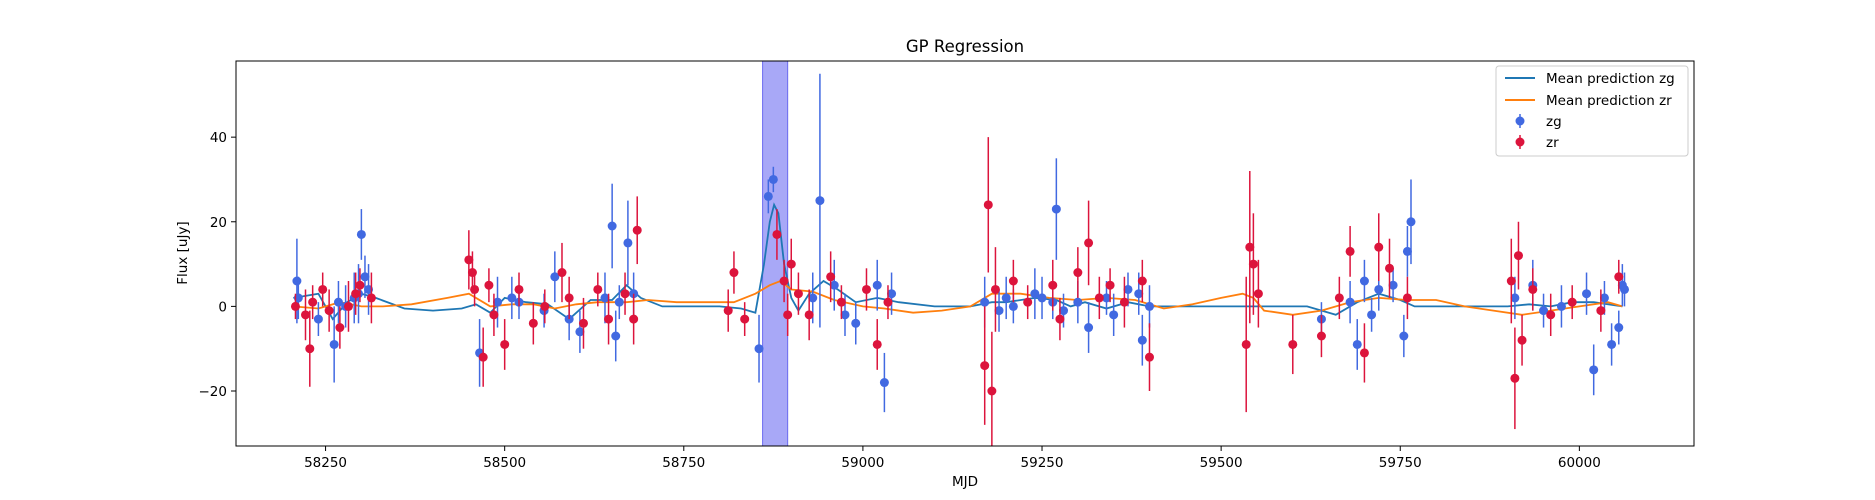 Image resolution: width=1875 pixels, height=500 pixels. What do you see at coordinates (218, 138) in the screenshot?
I see `y-tick-label: 40` at bounding box center [218, 138].